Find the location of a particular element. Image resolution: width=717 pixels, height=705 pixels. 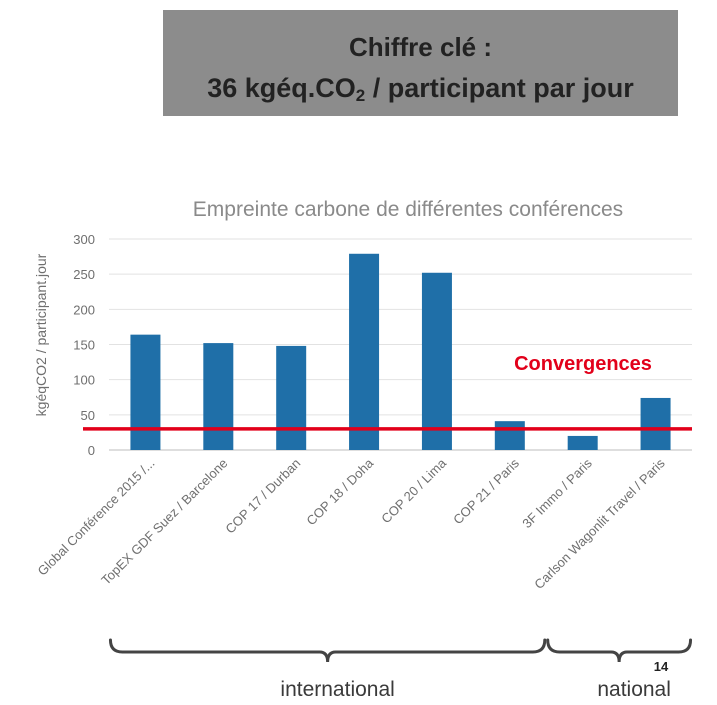

key-figure-heading: Chiffre clé : is located at coordinates (420, 47).